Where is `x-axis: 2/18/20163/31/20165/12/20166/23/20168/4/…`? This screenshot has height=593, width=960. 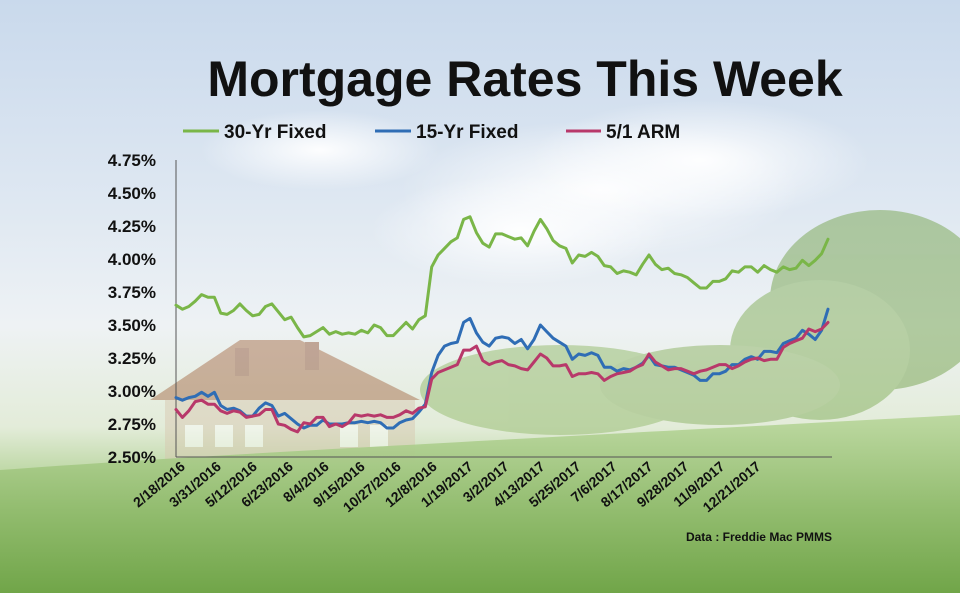 x-axis: 2/18/20163/31/20165/12/20166/23/20168/4/… is located at coordinates (481, 485).